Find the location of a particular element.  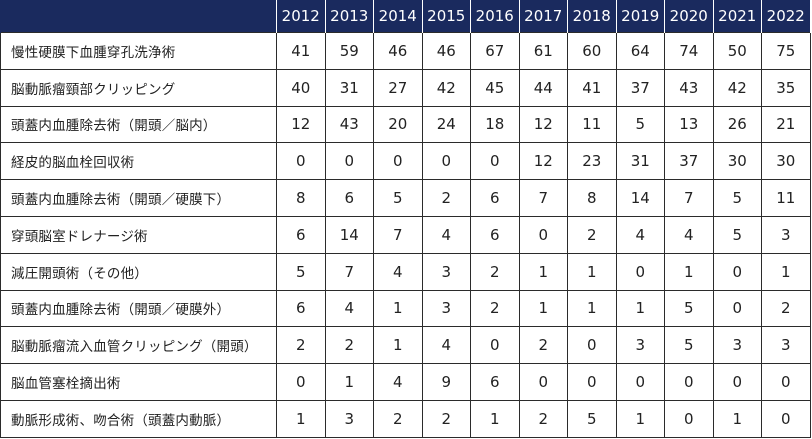

year-header-cell: 2021 is located at coordinates (737, 16).